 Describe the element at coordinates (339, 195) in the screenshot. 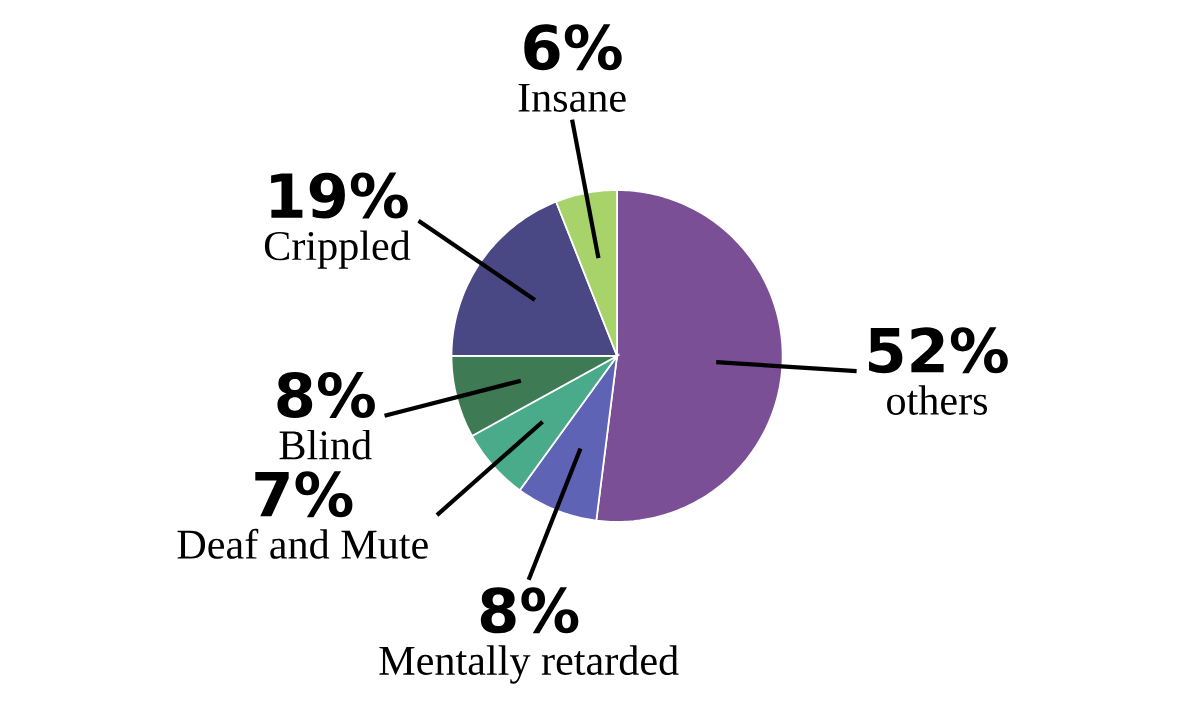

I see `data-label: 19%` at that location.